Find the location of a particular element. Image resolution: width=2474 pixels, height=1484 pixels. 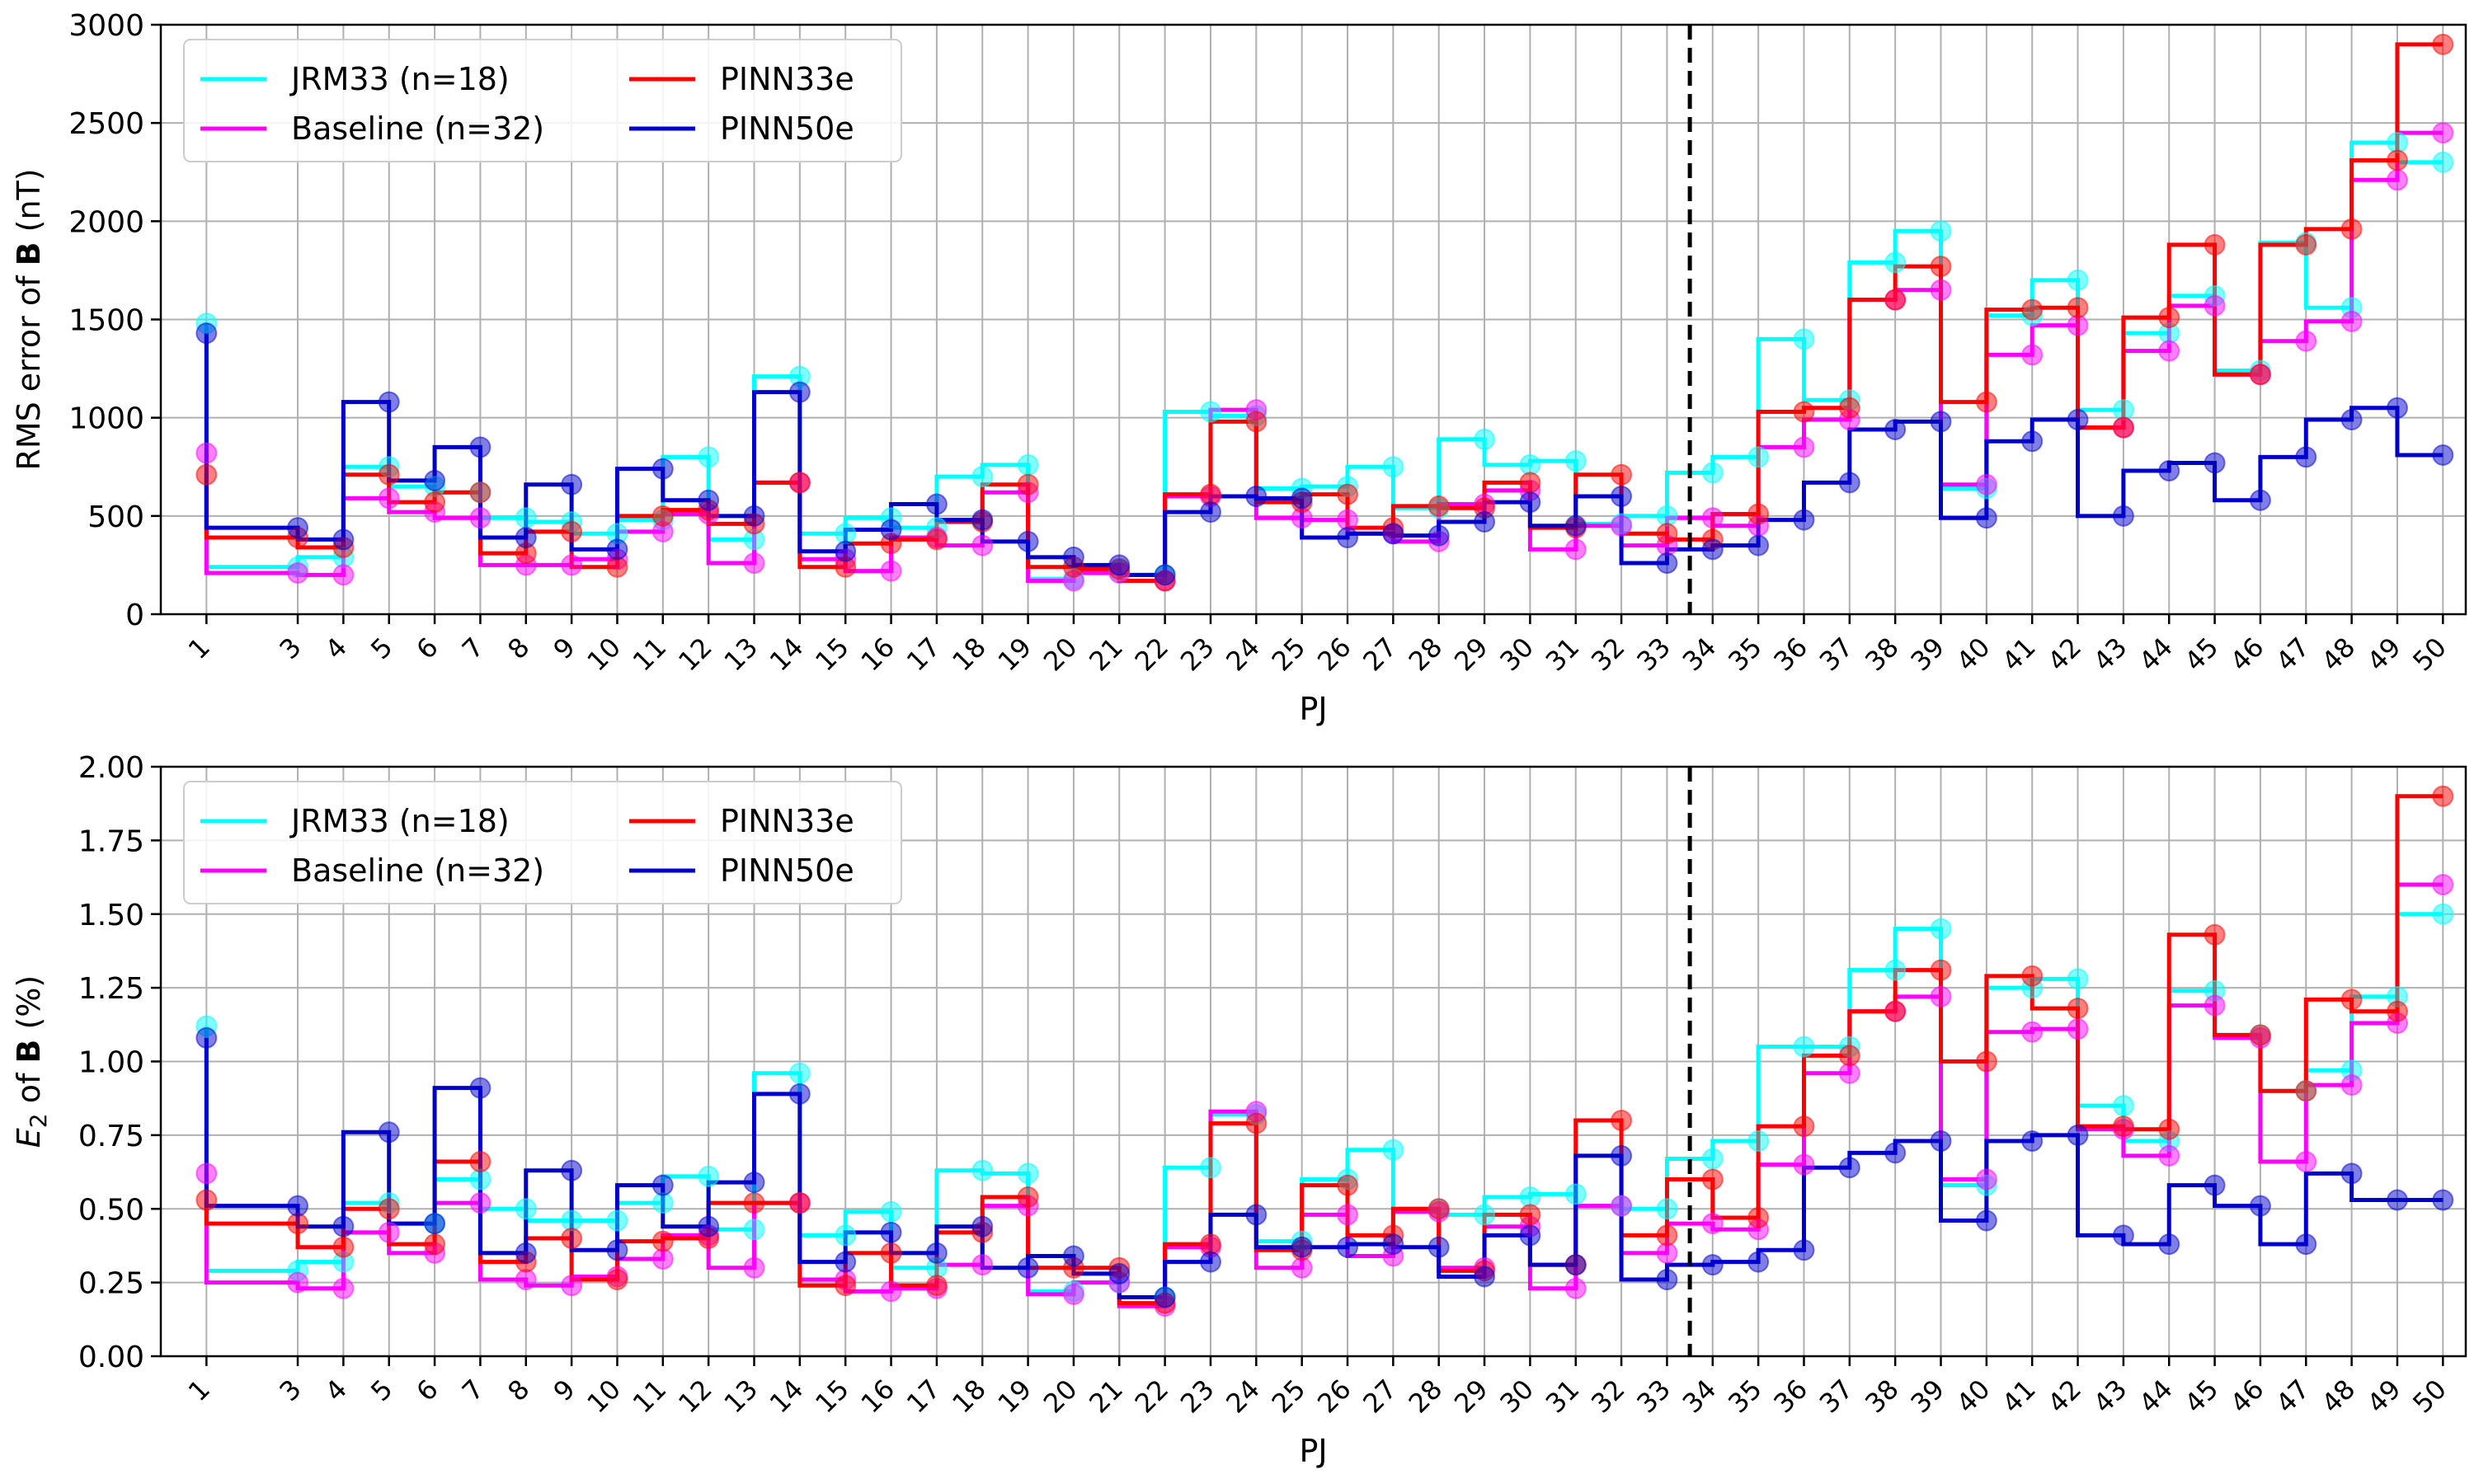

y-axis-label: E2 of B (%) is located at coordinates (31, 1061).